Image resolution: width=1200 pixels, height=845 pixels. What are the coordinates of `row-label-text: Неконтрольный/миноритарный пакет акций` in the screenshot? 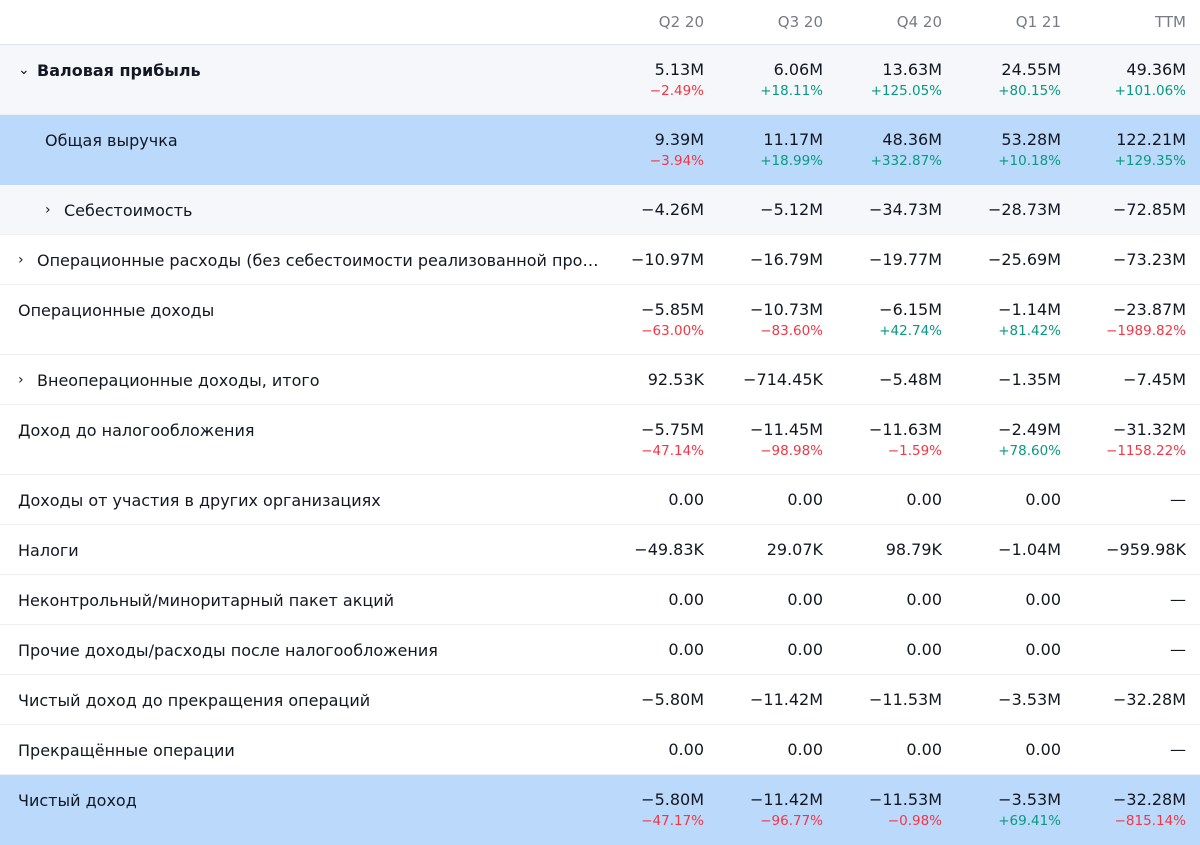 It's located at (206, 600).